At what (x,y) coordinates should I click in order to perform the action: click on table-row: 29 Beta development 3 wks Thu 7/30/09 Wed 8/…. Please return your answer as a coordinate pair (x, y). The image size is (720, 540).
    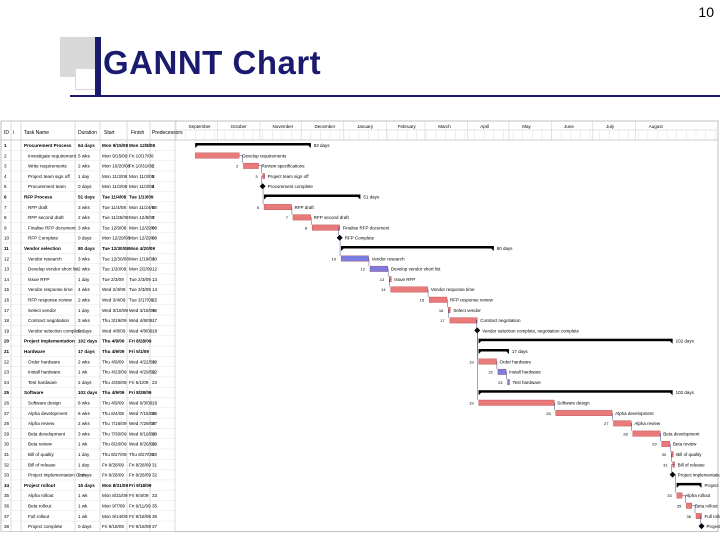
    Looking at the image, I should click on (81, 433).